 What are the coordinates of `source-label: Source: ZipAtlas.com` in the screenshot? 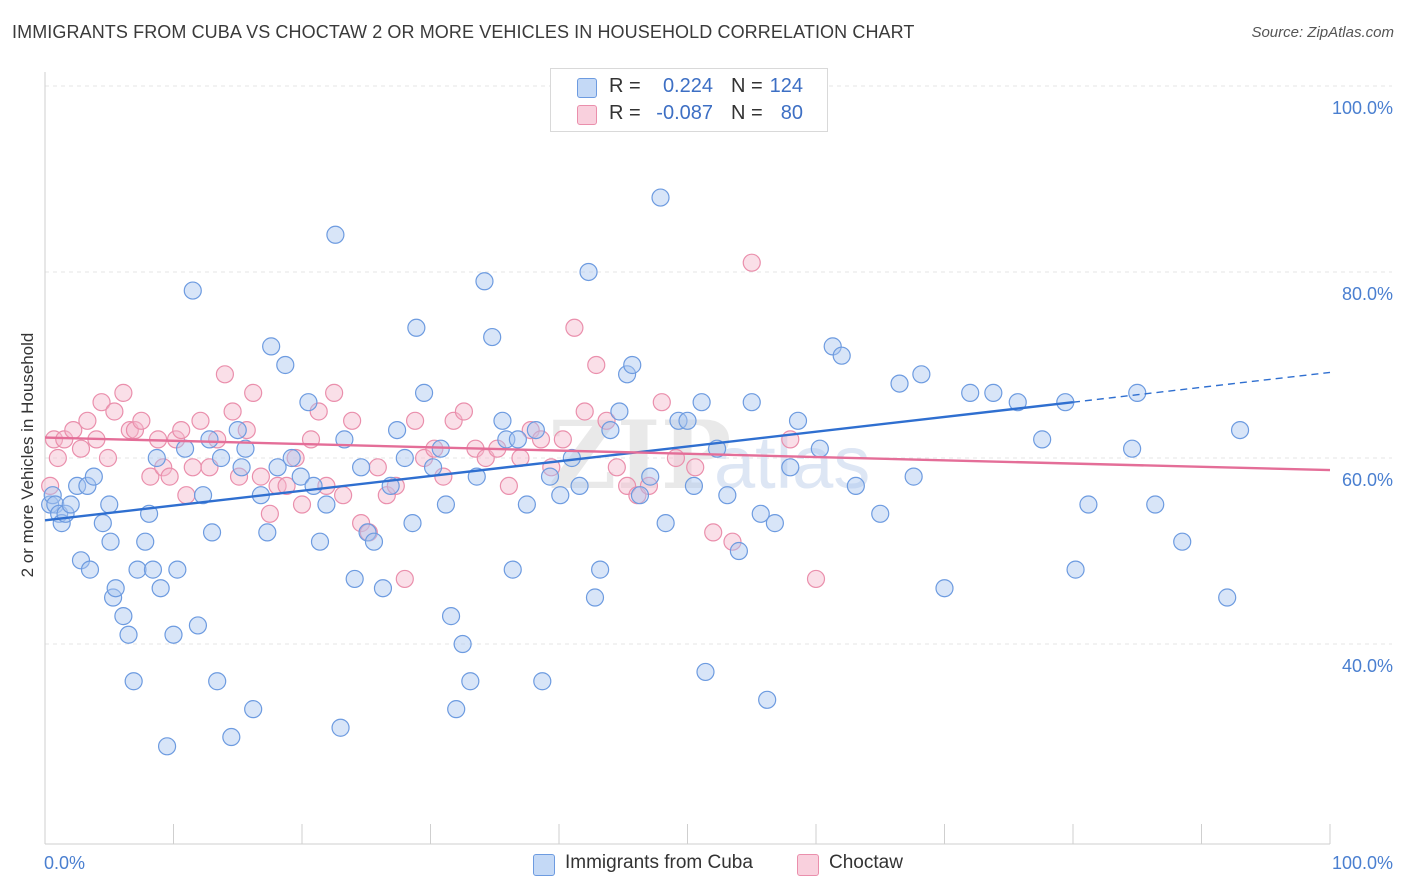 It's located at (1322, 32).